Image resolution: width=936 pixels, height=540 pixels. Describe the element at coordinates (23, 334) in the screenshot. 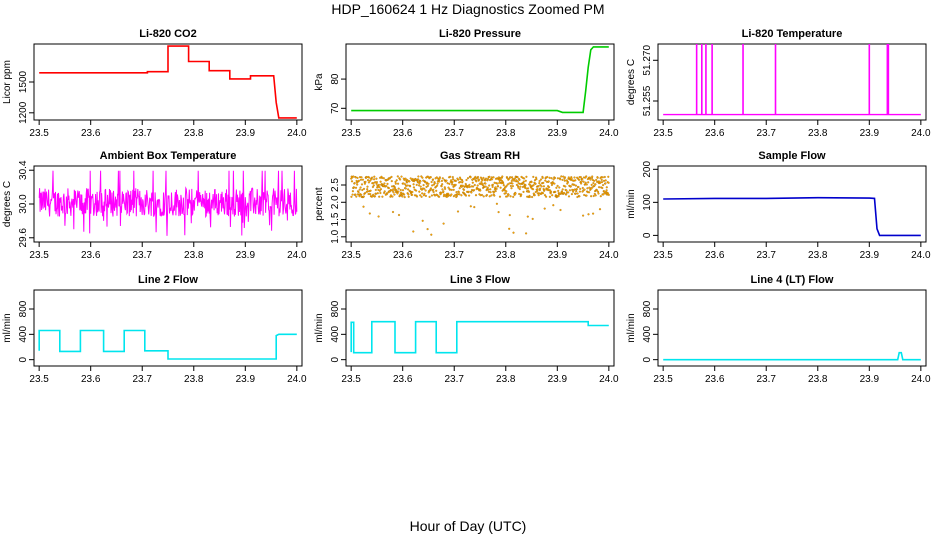

I see `y-tick-label: 400` at that location.